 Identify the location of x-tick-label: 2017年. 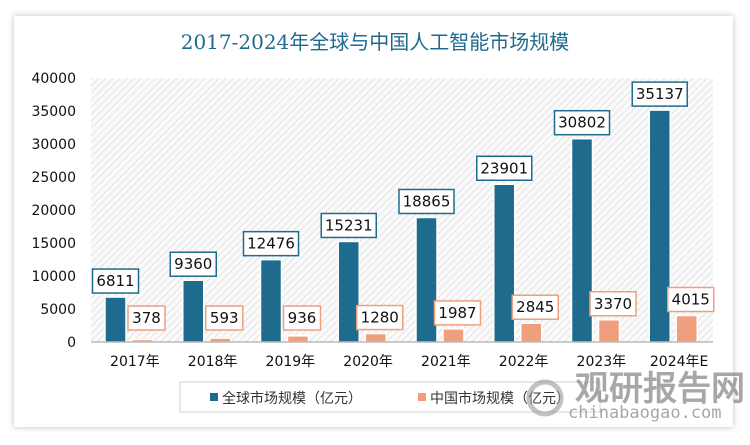
(135, 362).